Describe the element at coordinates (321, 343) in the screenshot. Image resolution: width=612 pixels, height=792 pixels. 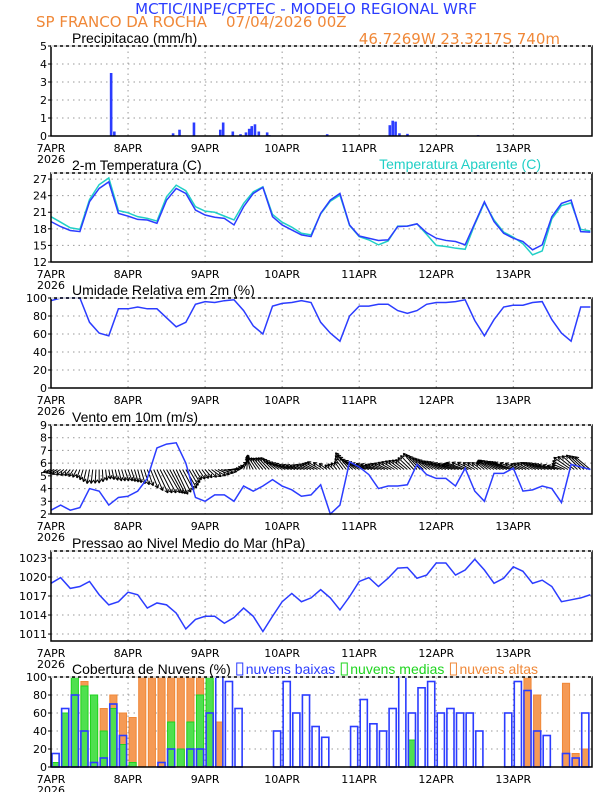
I see `plot-frame` at that location.